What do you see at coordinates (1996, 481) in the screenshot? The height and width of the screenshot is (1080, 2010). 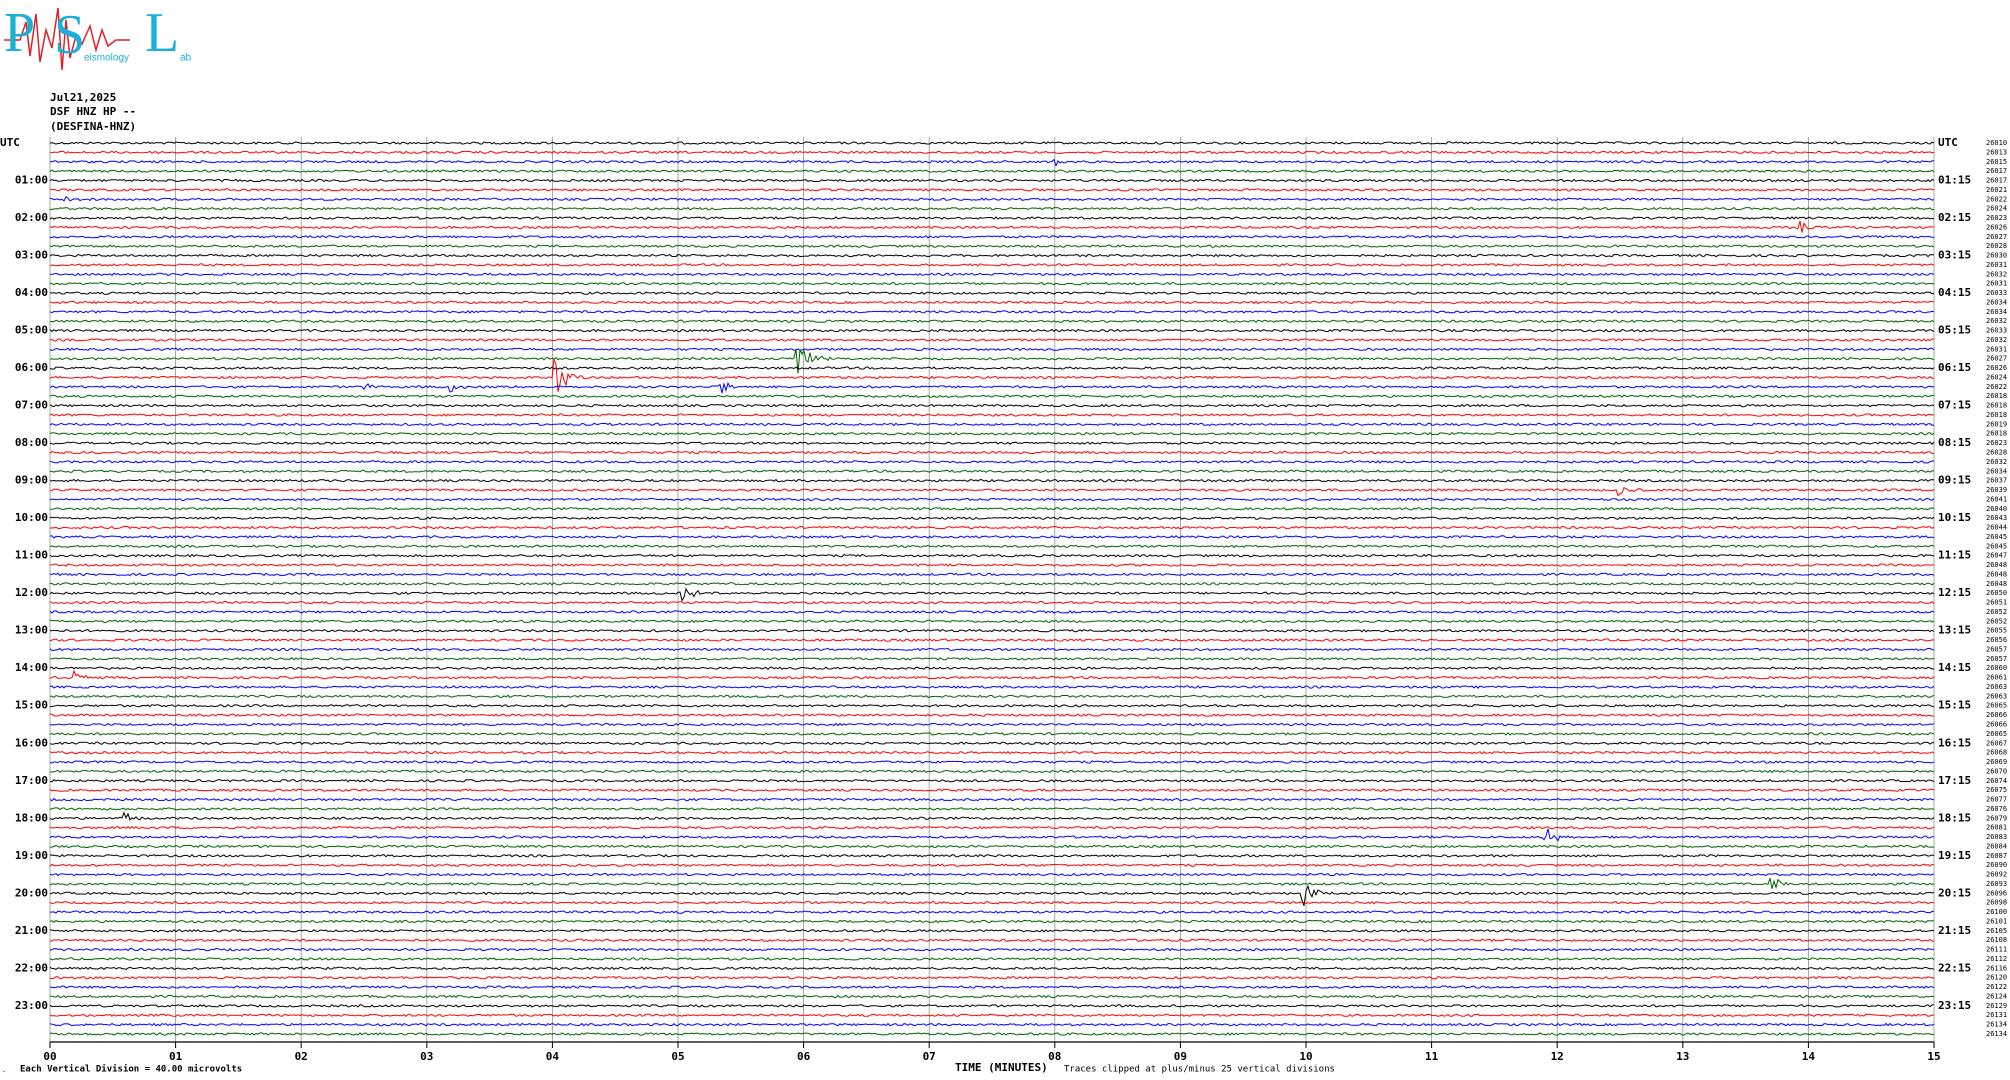 I see `trace-count: 26037` at bounding box center [1996, 481].